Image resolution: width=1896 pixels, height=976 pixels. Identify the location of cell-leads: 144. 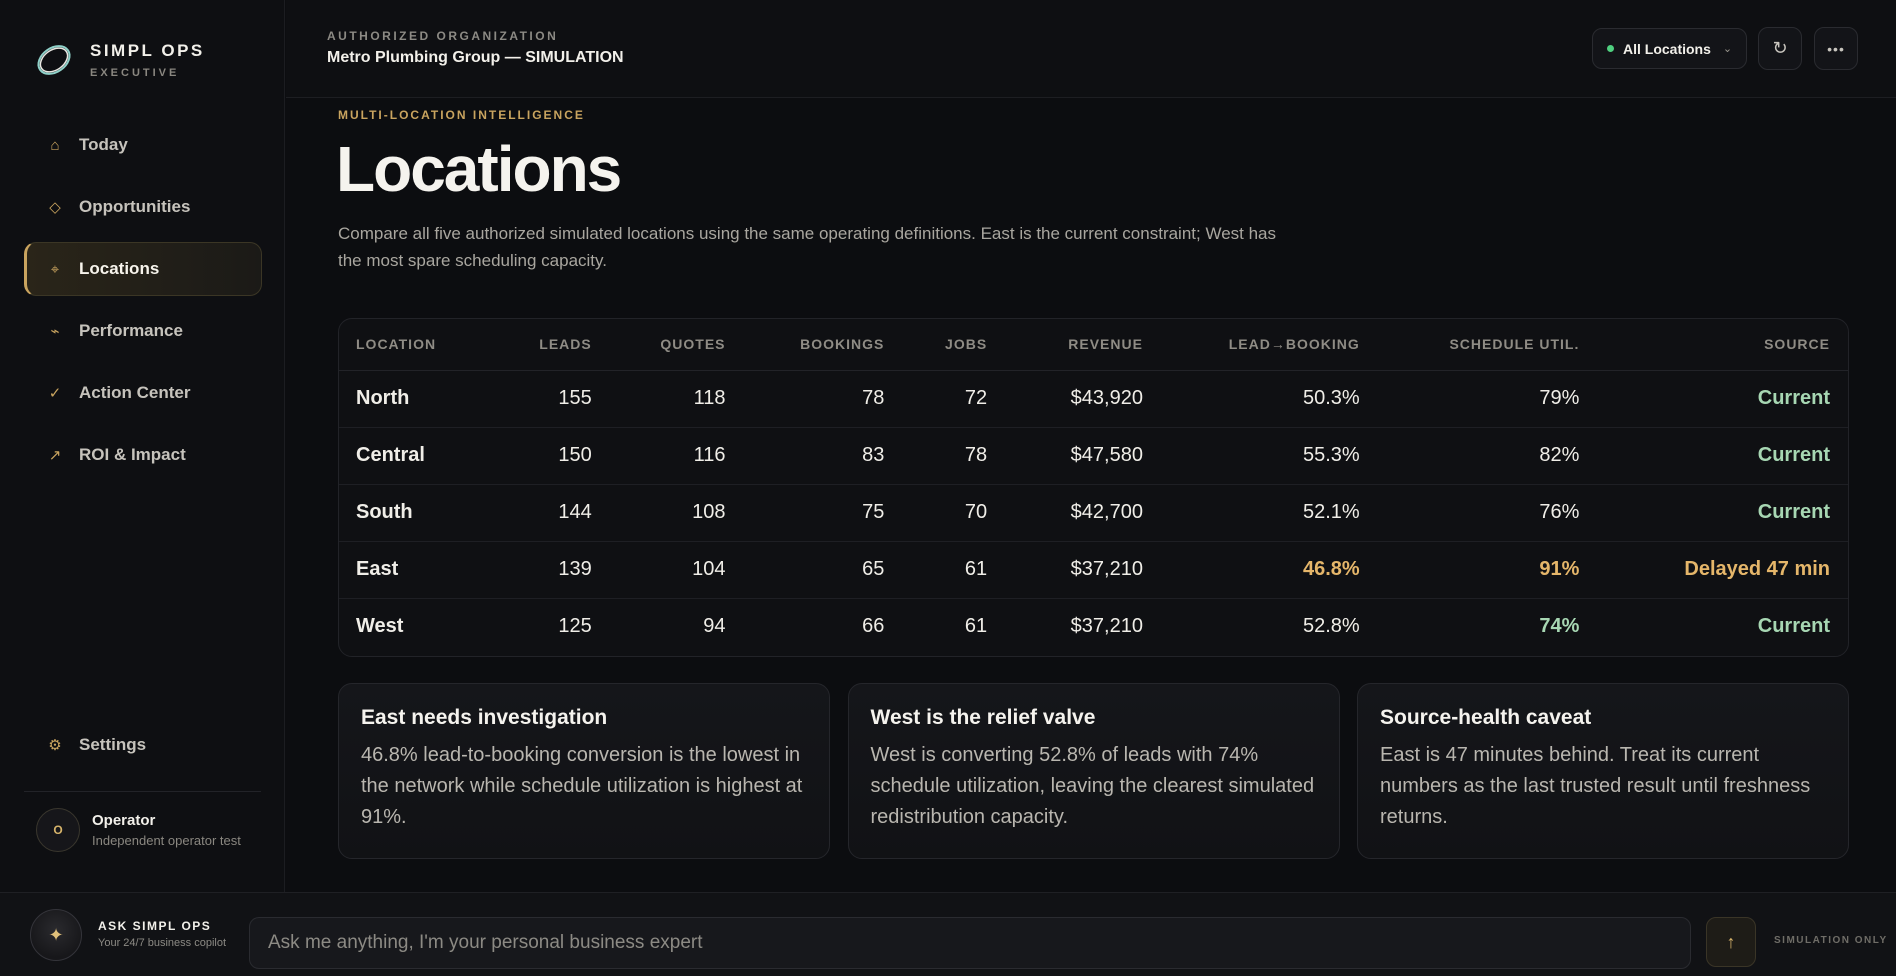
(540, 513).